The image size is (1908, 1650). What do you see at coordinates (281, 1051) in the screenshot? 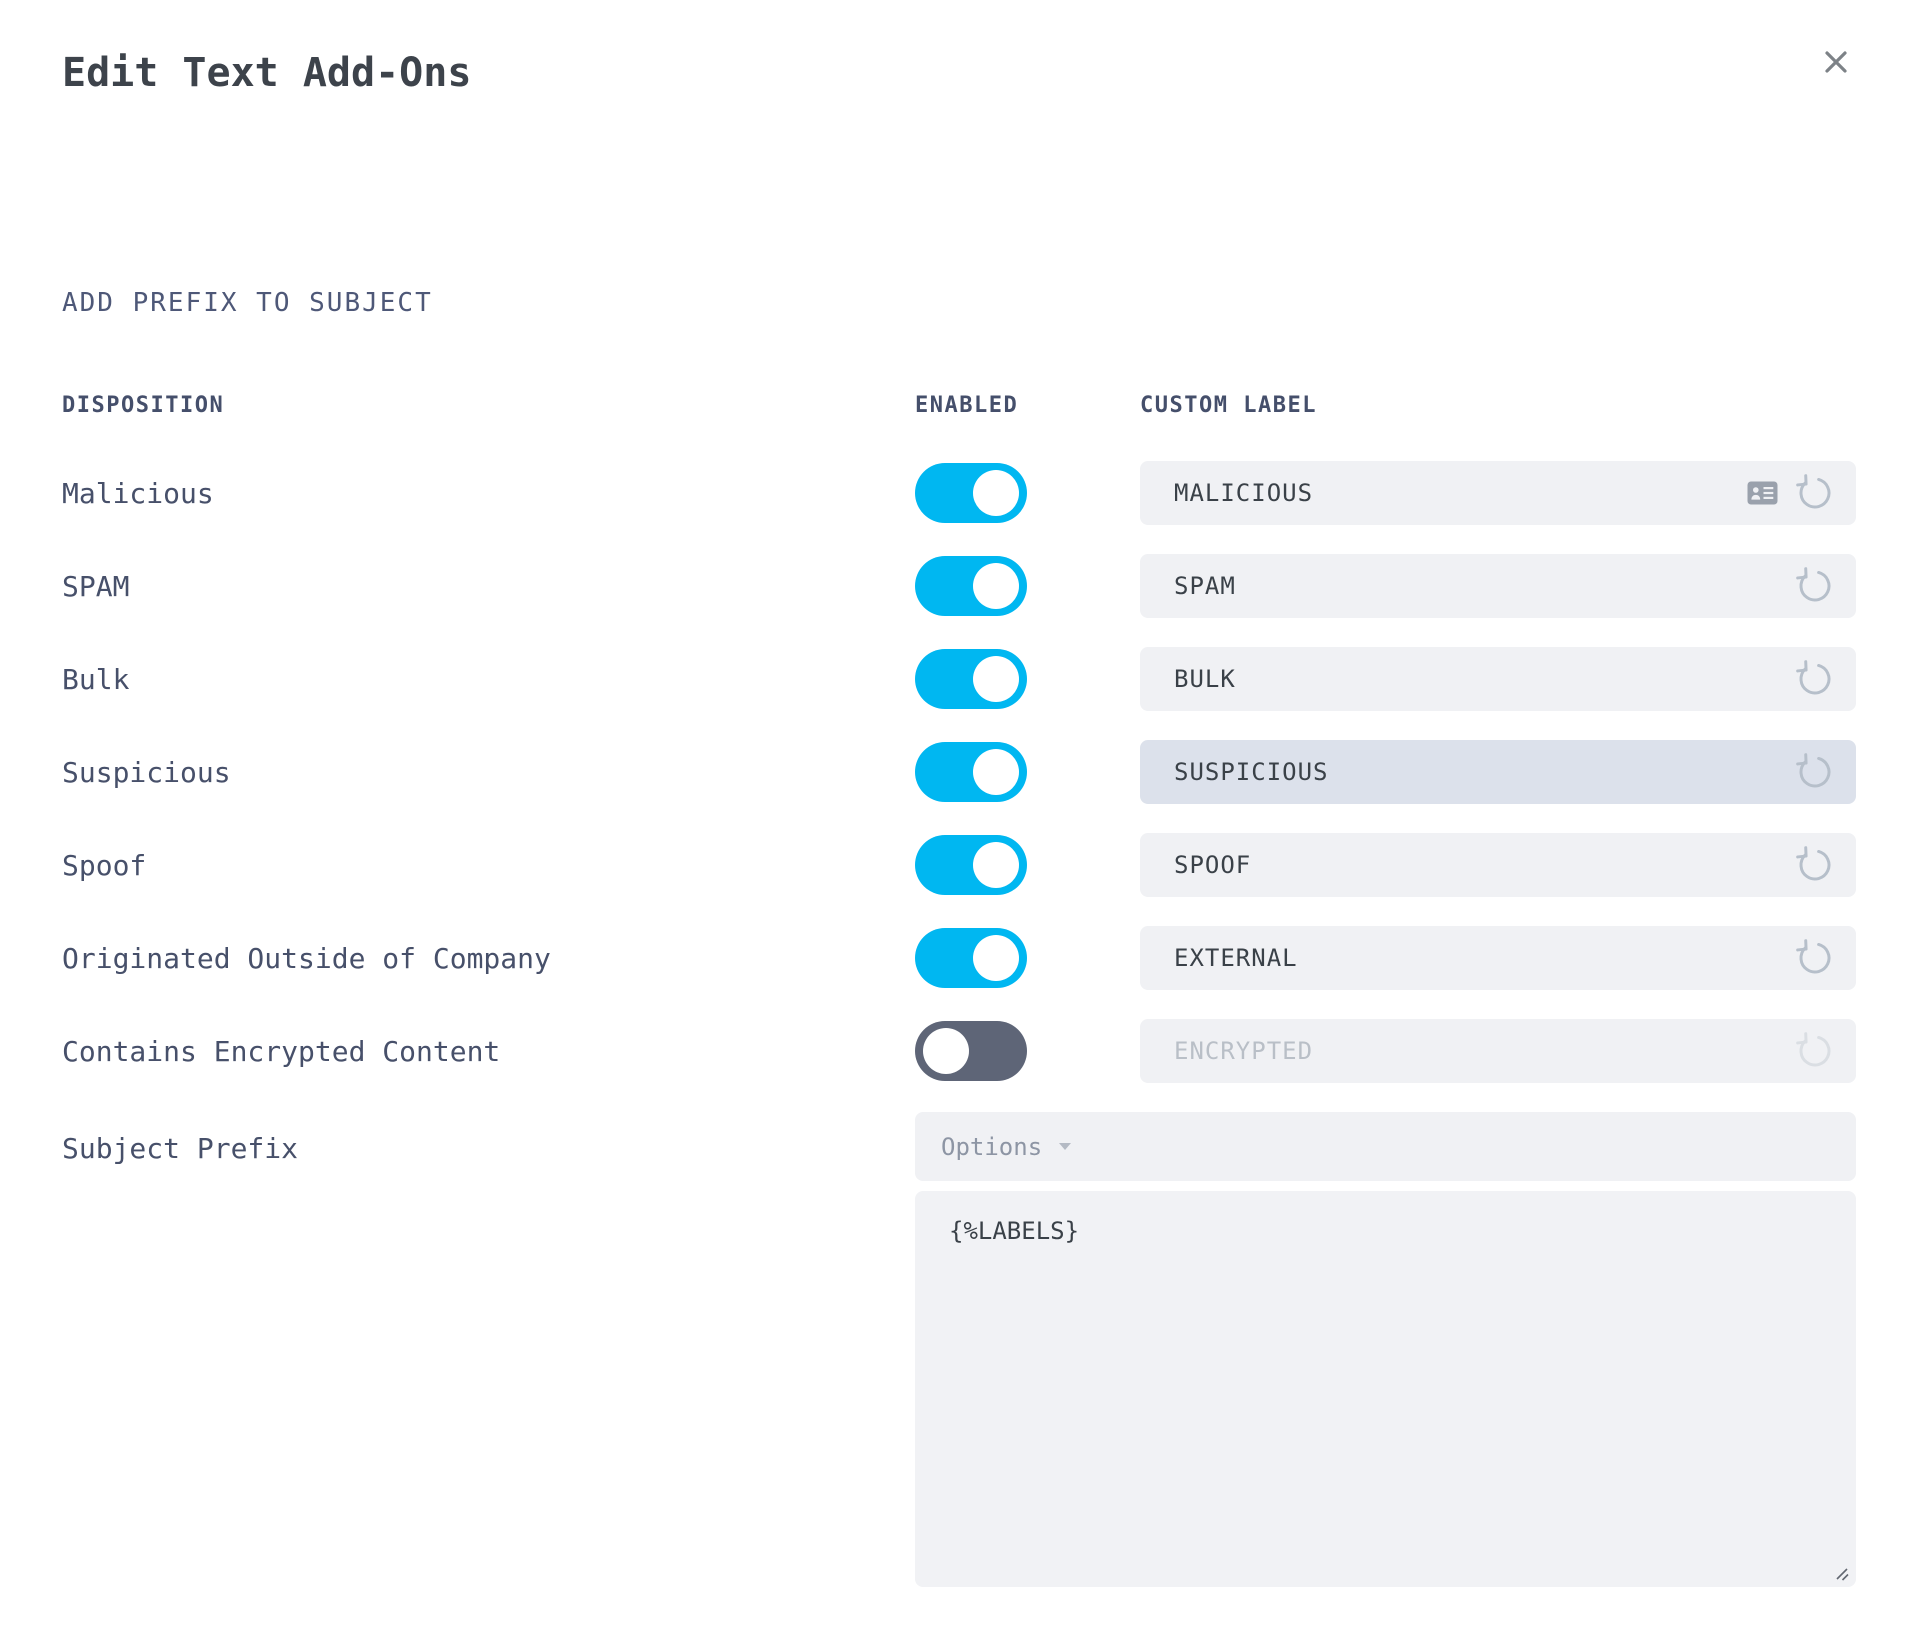
I see `disposition-label: Contains Encrypted Content` at bounding box center [281, 1051].